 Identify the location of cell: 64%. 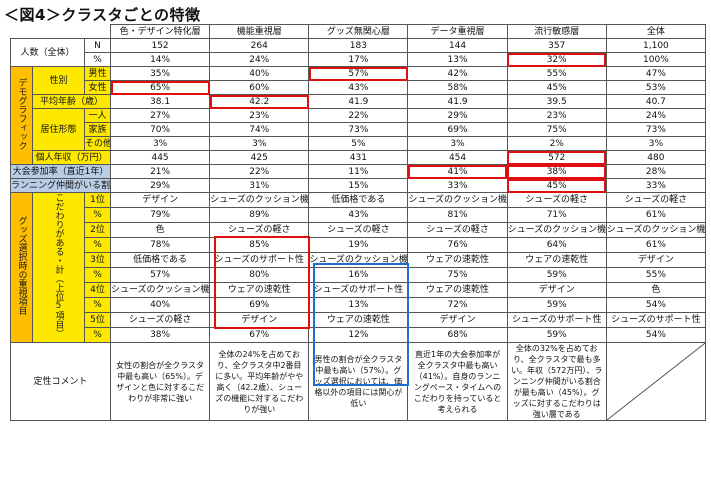
(556, 245).